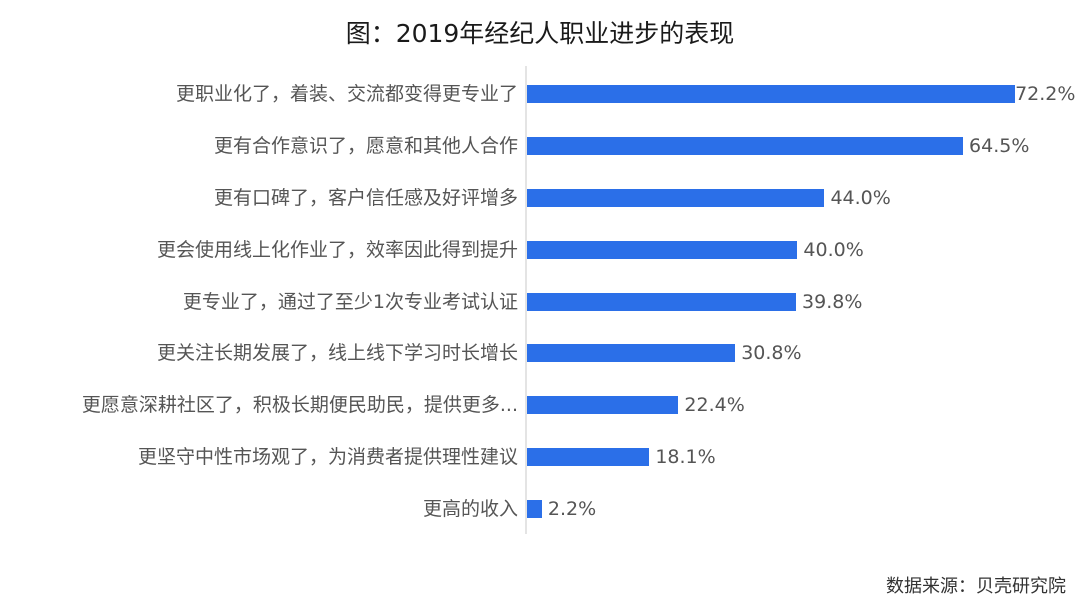 This screenshot has height=608, width=1080. What do you see at coordinates (540, 33) in the screenshot?
I see `chart-title: 图：2019年经纪人职业进步的表现` at bounding box center [540, 33].